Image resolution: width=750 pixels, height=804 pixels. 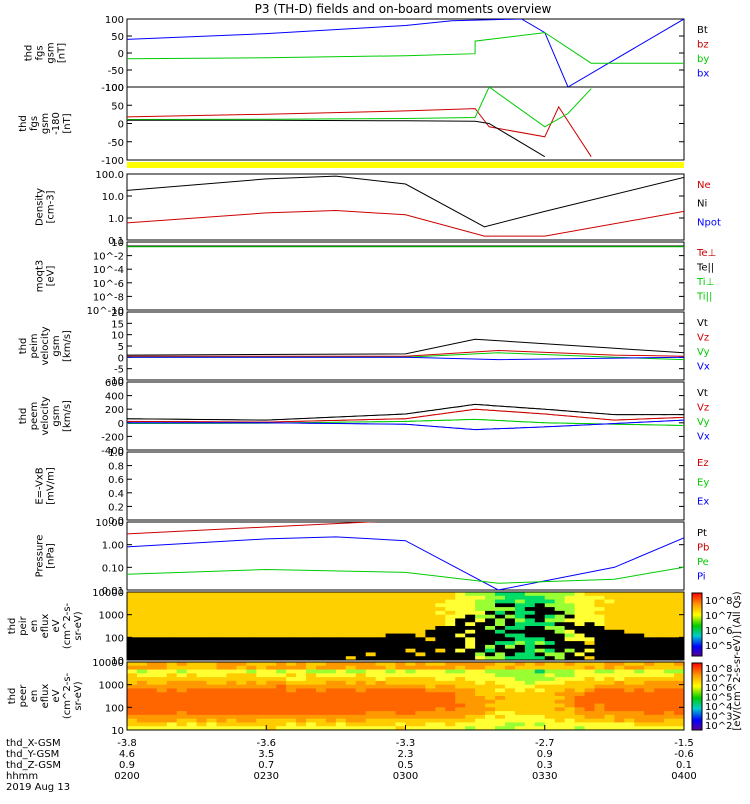 I want to click on x-tick-label: -3.6, so click(x=266, y=743).